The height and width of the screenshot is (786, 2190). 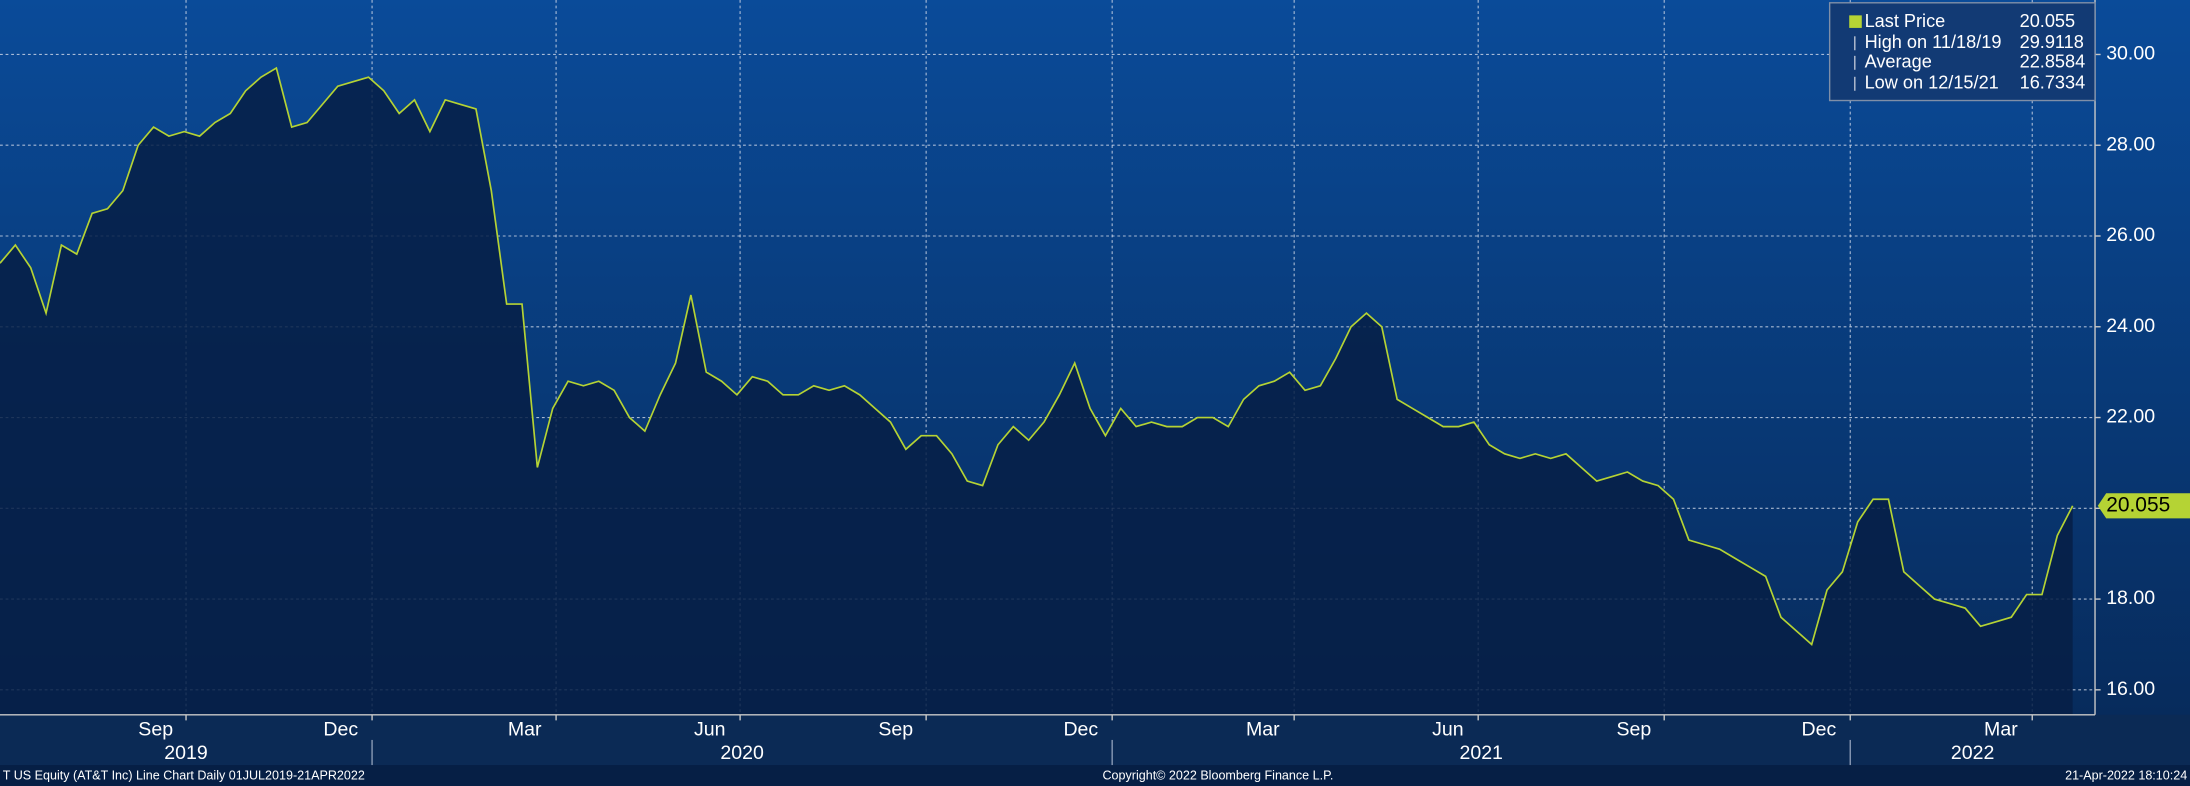 What do you see at coordinates (2130, 417) in the screenshot?
I see `y-tick-label: 22.00` at bounding box center [2130, 417].